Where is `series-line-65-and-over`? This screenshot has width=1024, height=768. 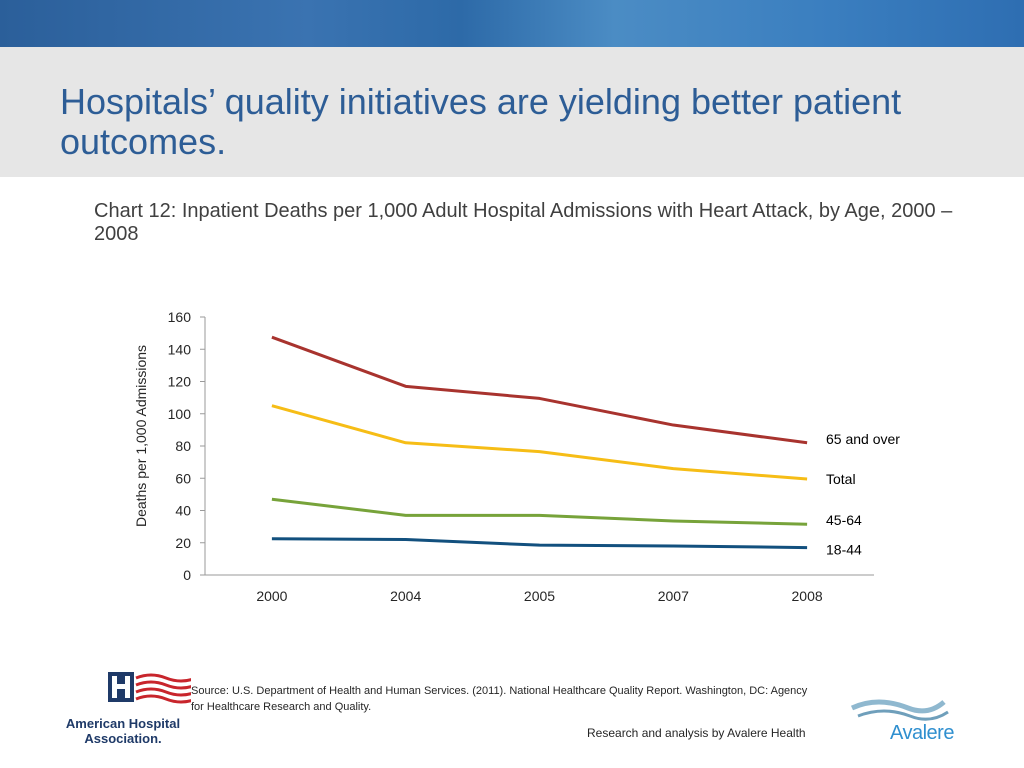
series-line-65-and-over is located at coordinates (539, 390).